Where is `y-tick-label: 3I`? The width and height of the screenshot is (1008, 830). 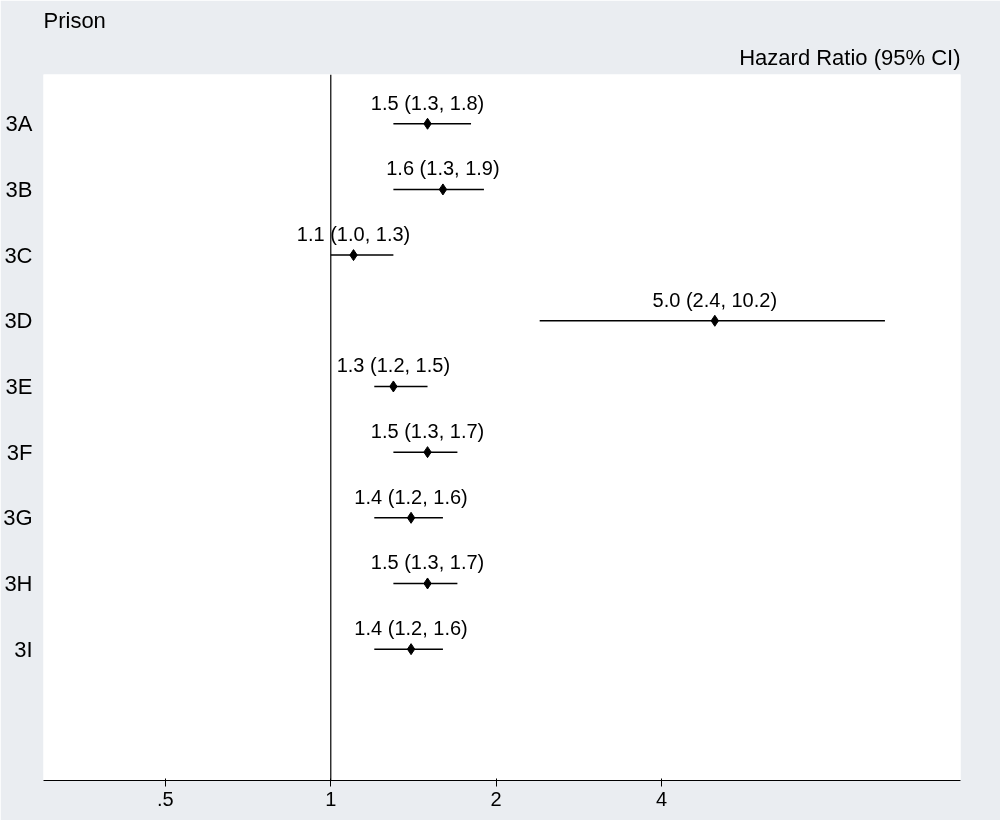
y-tick-label: 3I is located at coordinates (23, 649).